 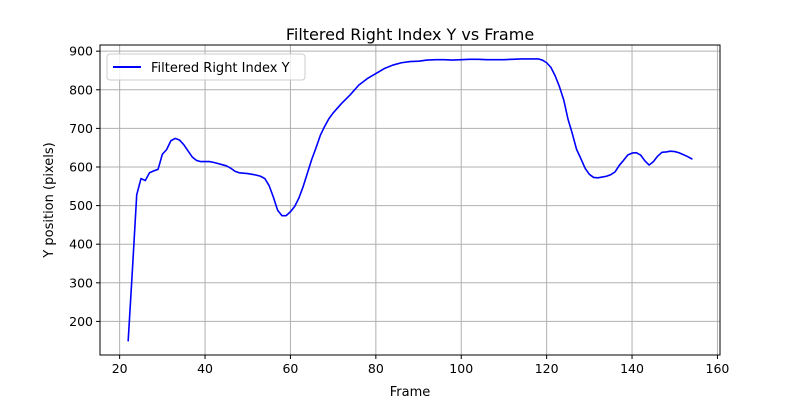 I want to click on y-tick-label: 400, so click(x=81, y=244).